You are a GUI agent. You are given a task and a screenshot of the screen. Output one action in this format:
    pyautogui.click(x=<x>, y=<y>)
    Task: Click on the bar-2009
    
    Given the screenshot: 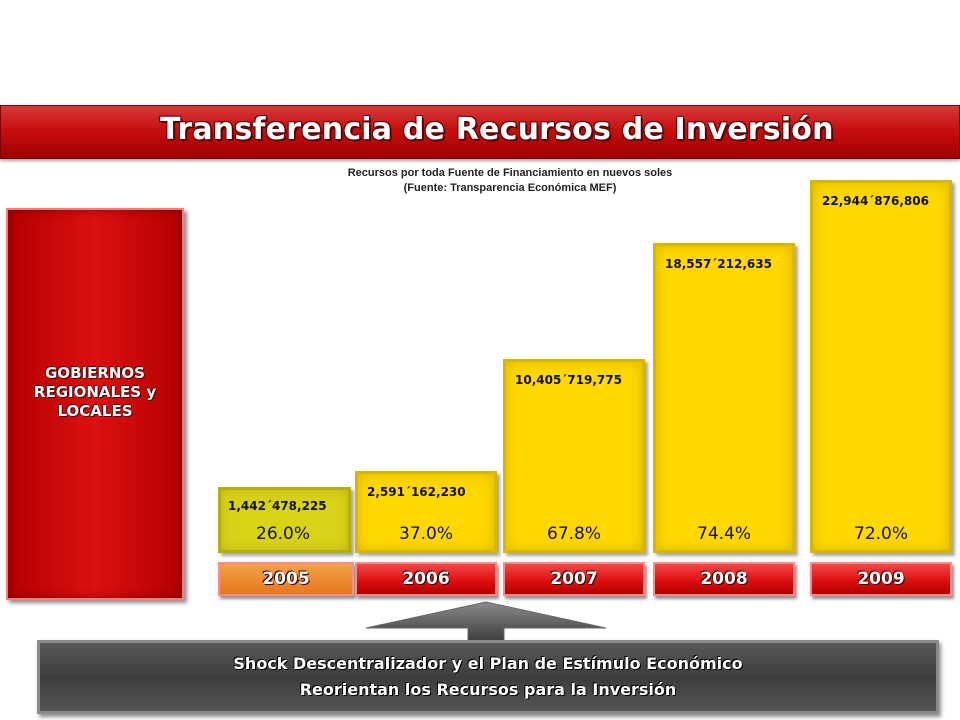 What is the action you would take?
    pyautogui.click(x=881, y=366)
    